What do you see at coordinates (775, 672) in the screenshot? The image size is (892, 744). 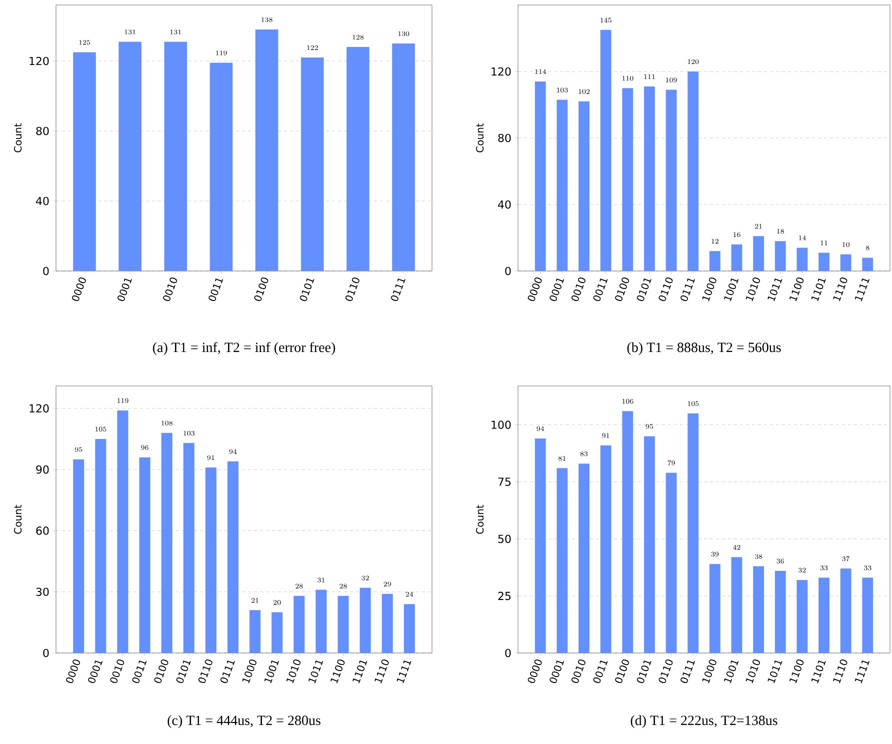 I see `x-tick-label: 1011` at bounding box center [775, 672].